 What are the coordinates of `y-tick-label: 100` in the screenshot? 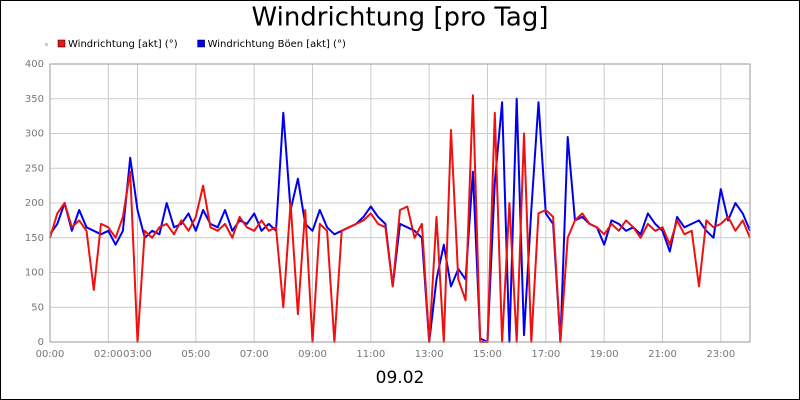 It's located at (34, 273).